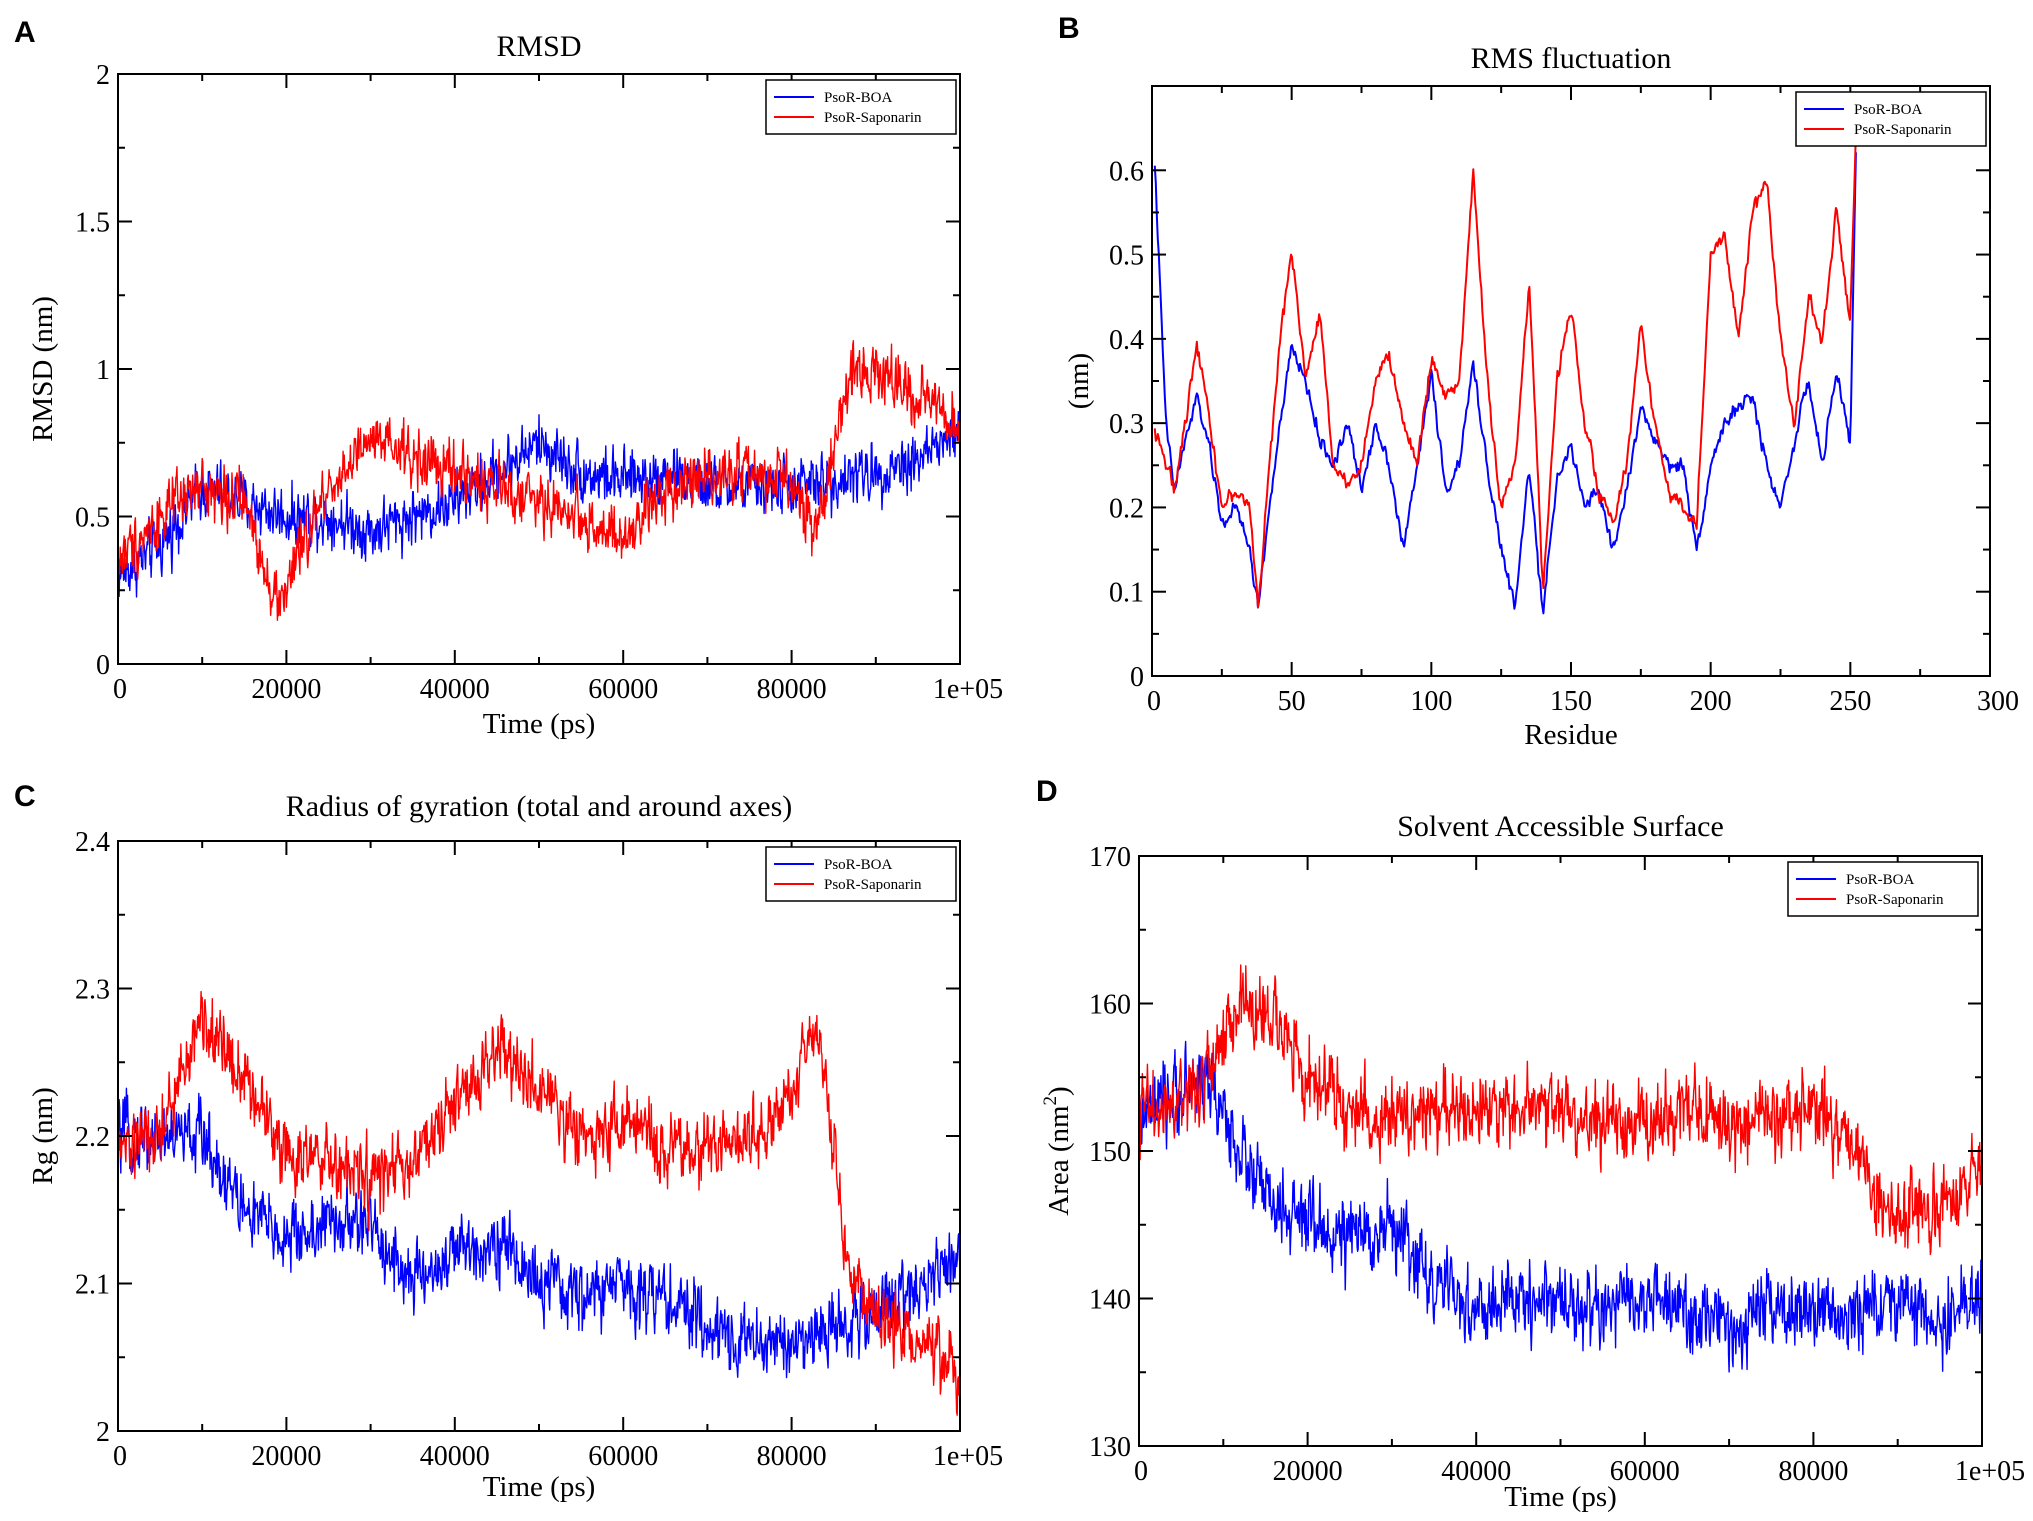  I want to click on y-tick-label: 160, so click(1110, 1005).